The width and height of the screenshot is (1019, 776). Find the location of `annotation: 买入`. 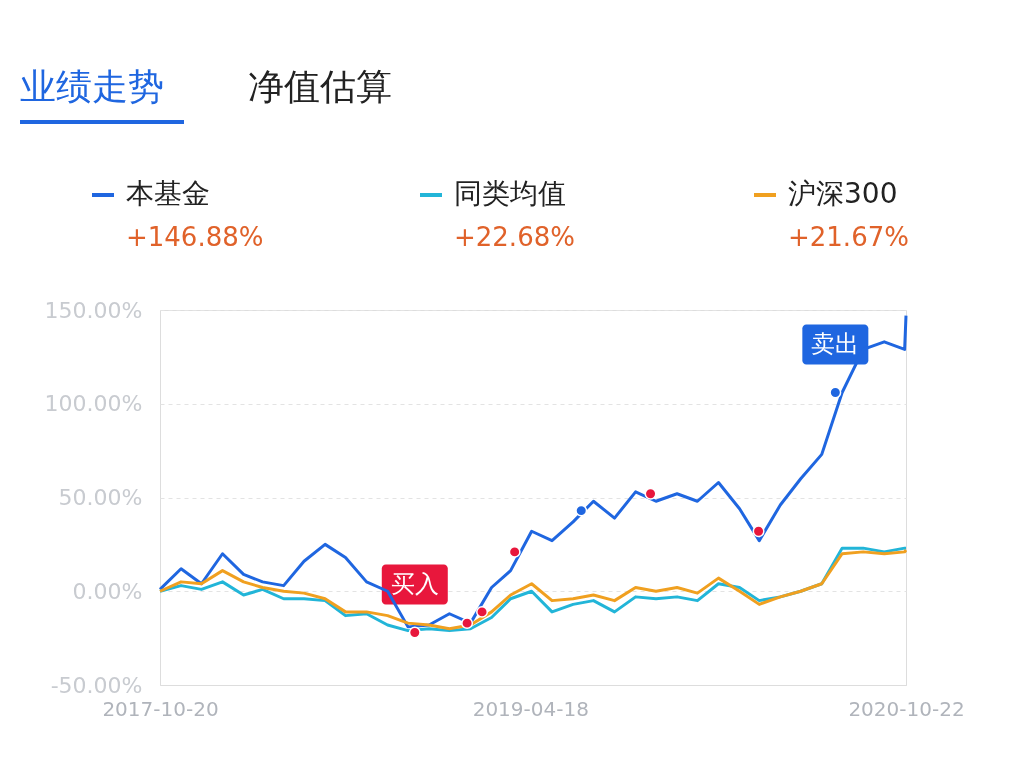

annotation: 买入 is located at coordinates (414, 583).